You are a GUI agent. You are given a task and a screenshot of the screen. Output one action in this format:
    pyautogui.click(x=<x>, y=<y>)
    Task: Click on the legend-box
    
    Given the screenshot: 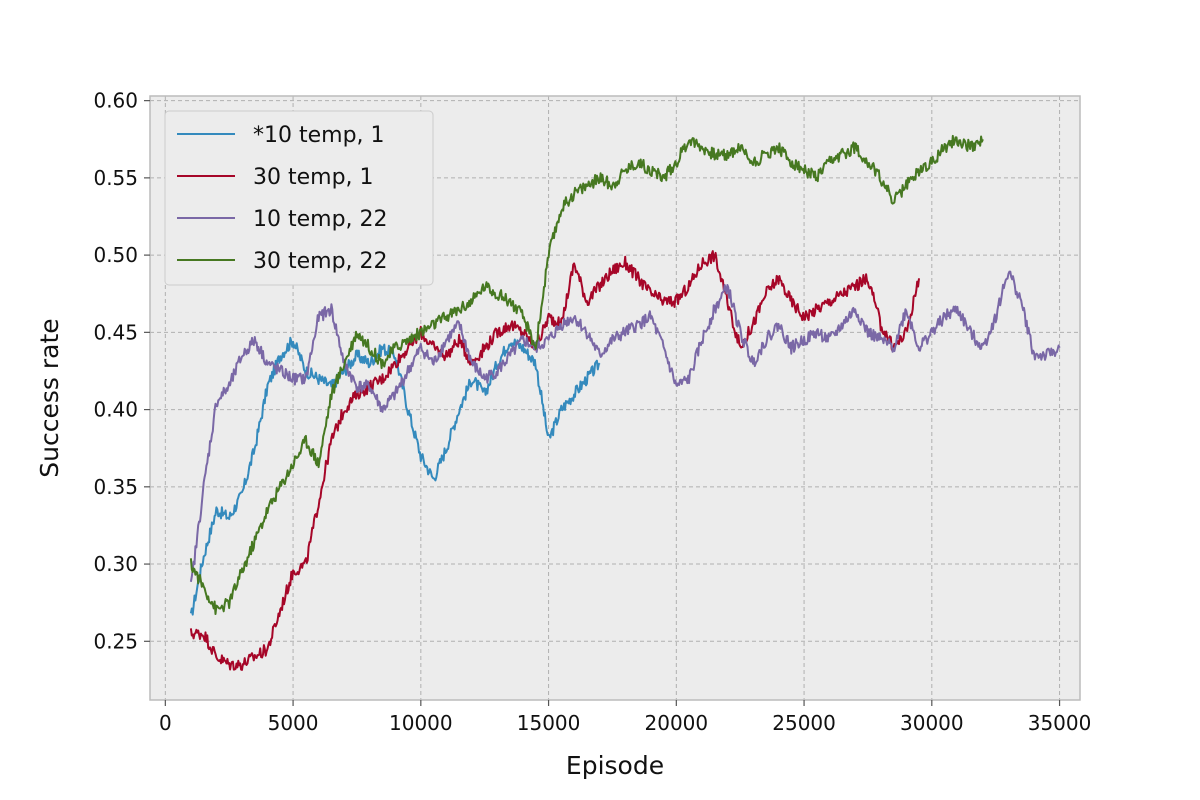 What is the action you would take?
    pyautogui.click(x=299, y=198)
    